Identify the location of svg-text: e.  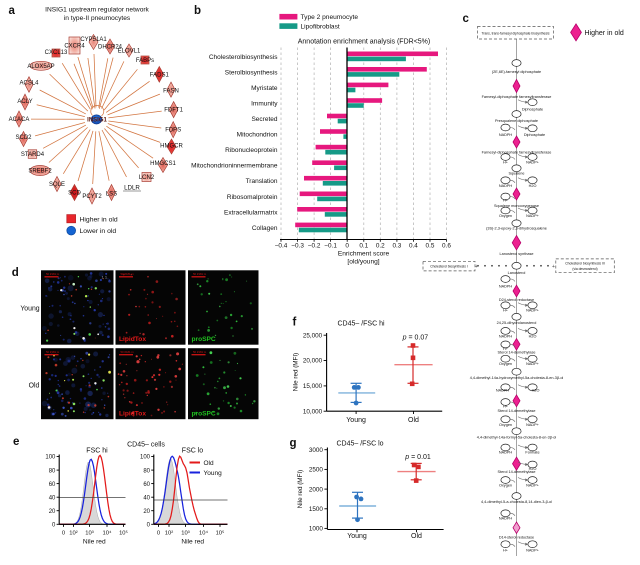
(16, 442).